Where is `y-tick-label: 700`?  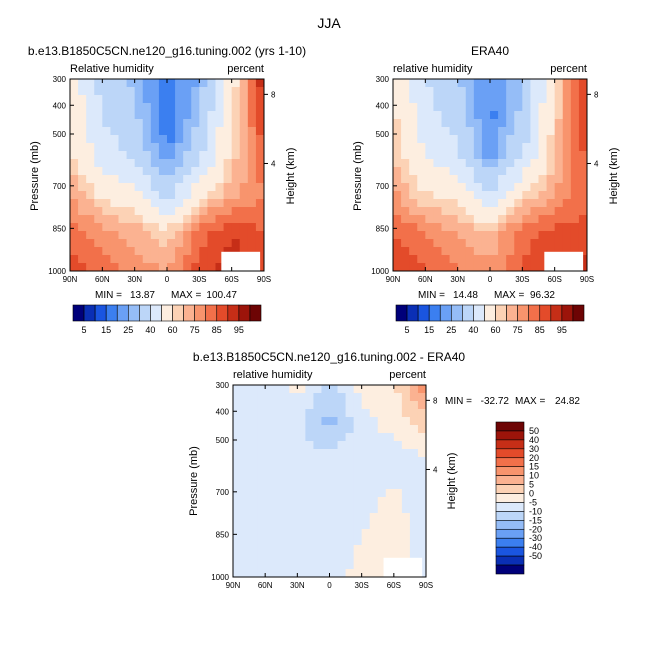 y-tick-label: 700 is located at coordinates (223, 492).